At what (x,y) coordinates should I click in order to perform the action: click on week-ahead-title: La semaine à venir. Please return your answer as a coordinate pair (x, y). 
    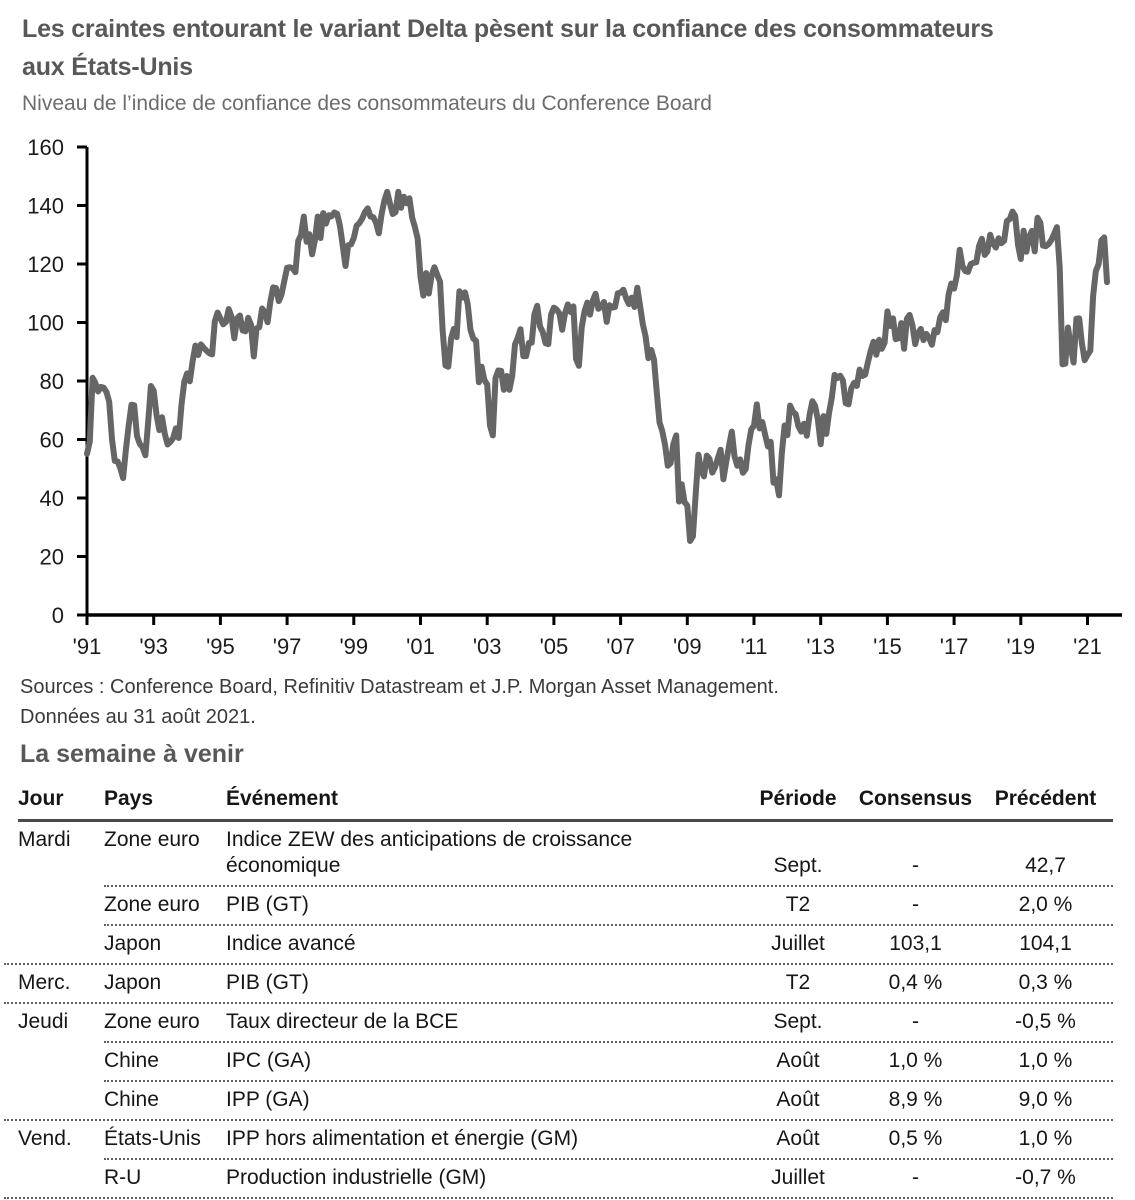
    Looking at the image, I should click on (132, 754).